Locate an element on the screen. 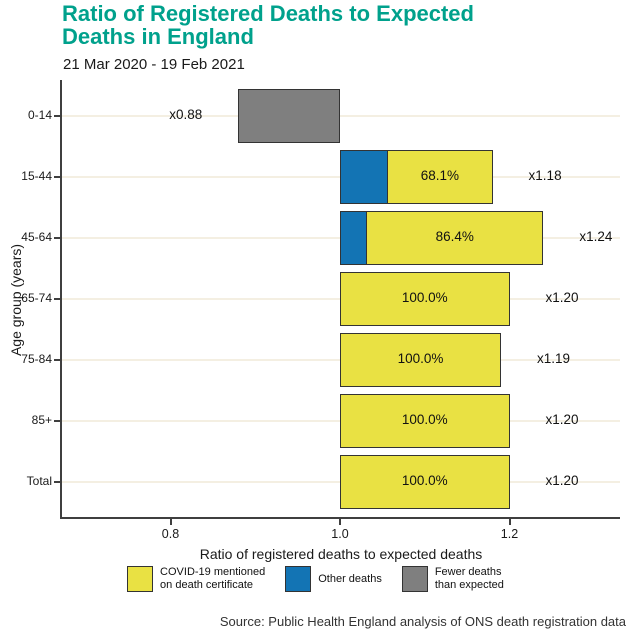 Image resolution: width=631 pixels, height=639 pixels. bar-ratio-label: x1.24 is located at coordinates (596, 236).